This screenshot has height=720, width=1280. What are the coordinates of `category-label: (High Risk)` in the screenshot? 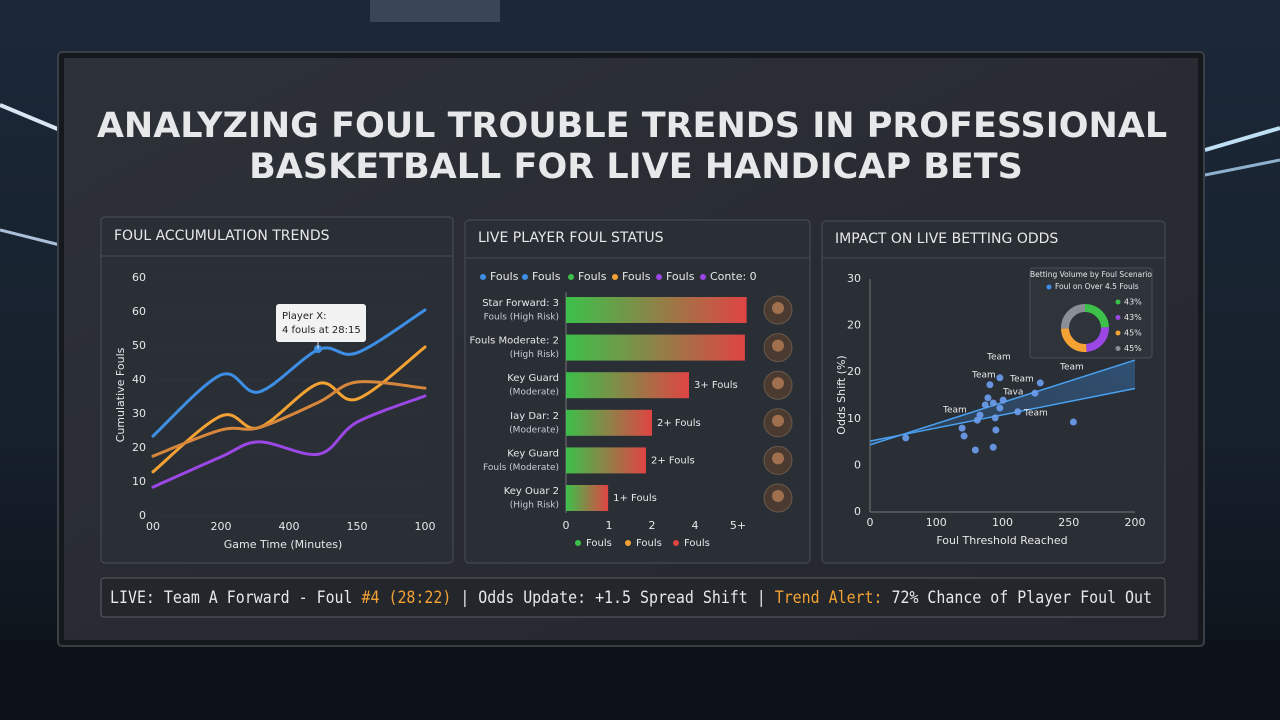 It's located at (534, 355).